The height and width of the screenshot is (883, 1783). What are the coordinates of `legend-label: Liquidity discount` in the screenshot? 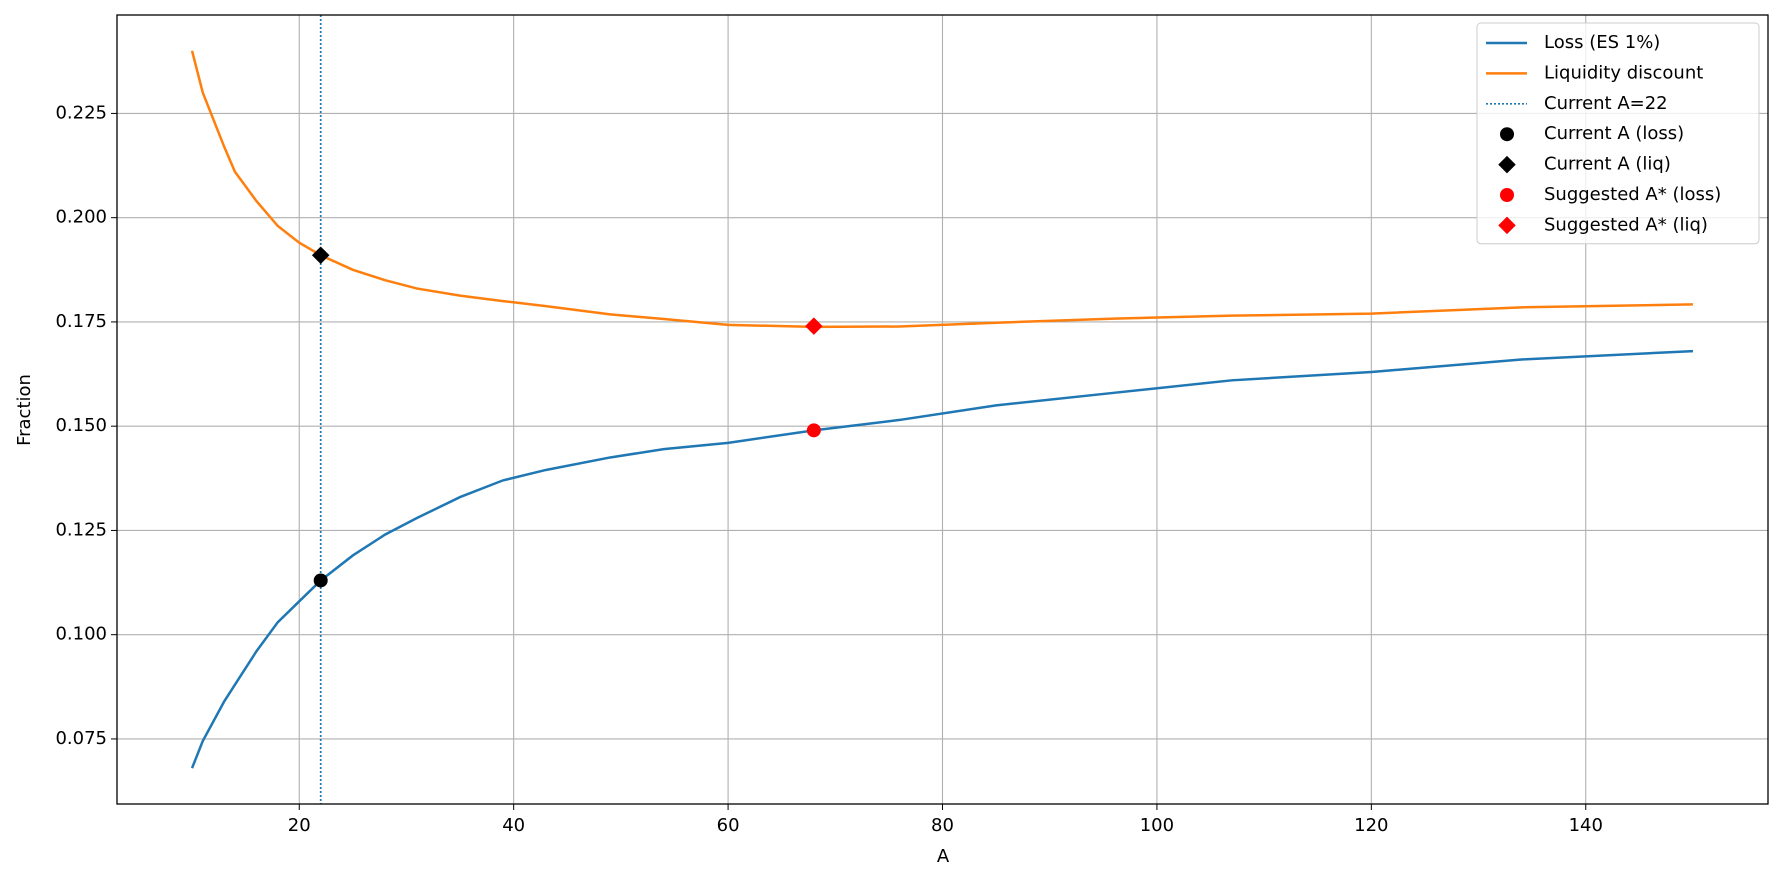 It's located at (1623, 72).